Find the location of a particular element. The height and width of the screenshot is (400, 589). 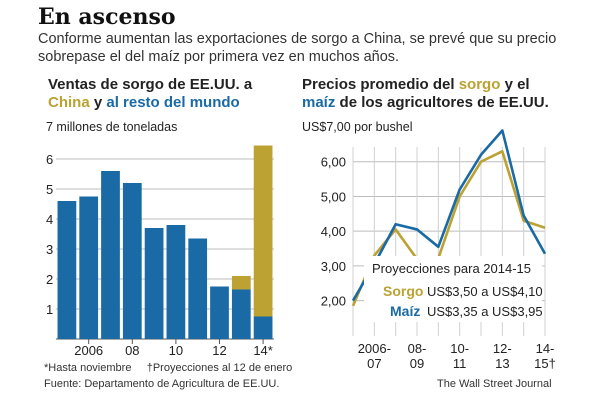

right-title-prefix: Precios promedio del is located at coordinates (378, 84).